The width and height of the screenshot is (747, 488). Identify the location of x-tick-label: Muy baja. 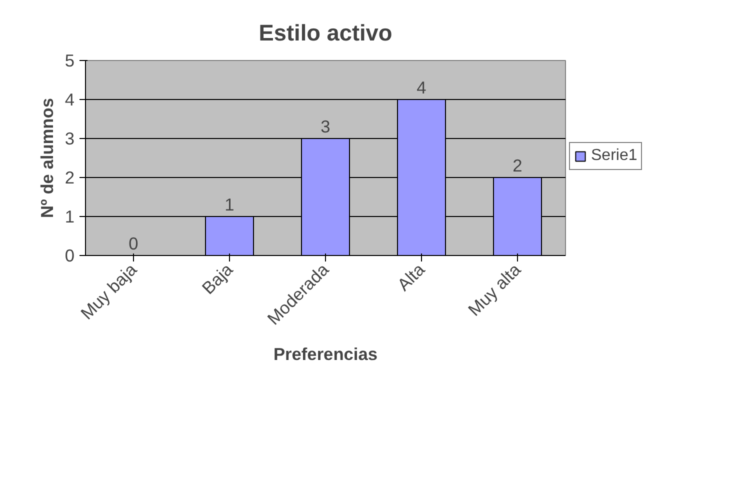
(108, 291).